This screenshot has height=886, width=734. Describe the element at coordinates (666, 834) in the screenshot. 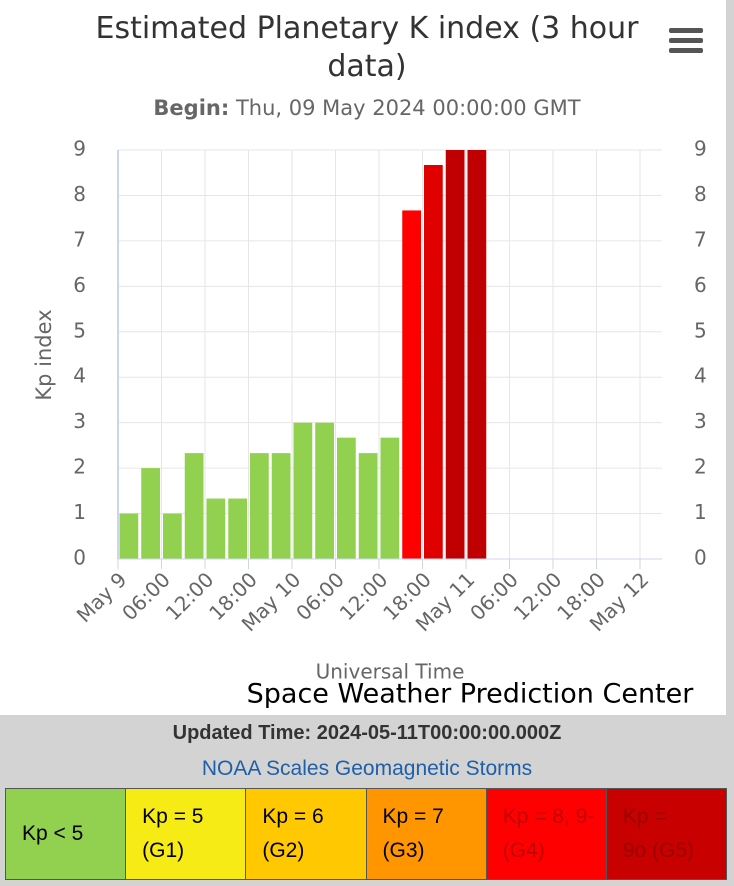

I see `scale-cell: Kp = 9o (G5)` at that location.